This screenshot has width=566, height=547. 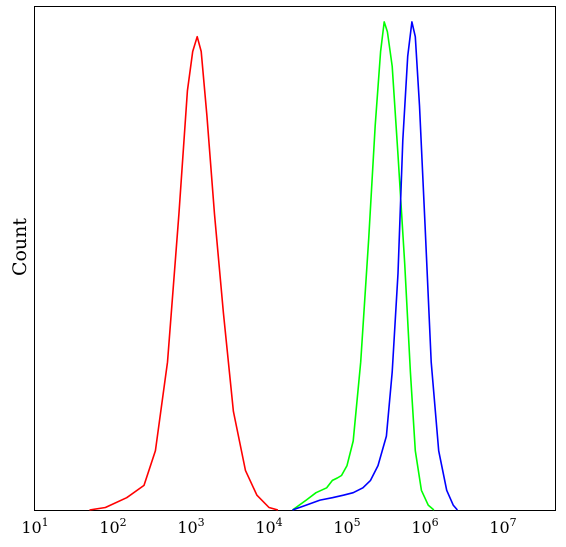 What do you see at coordinates (424, 526) in the screenshot?
I see `x-tick-label-6: 10⁶` at bounding box center [424, 526].